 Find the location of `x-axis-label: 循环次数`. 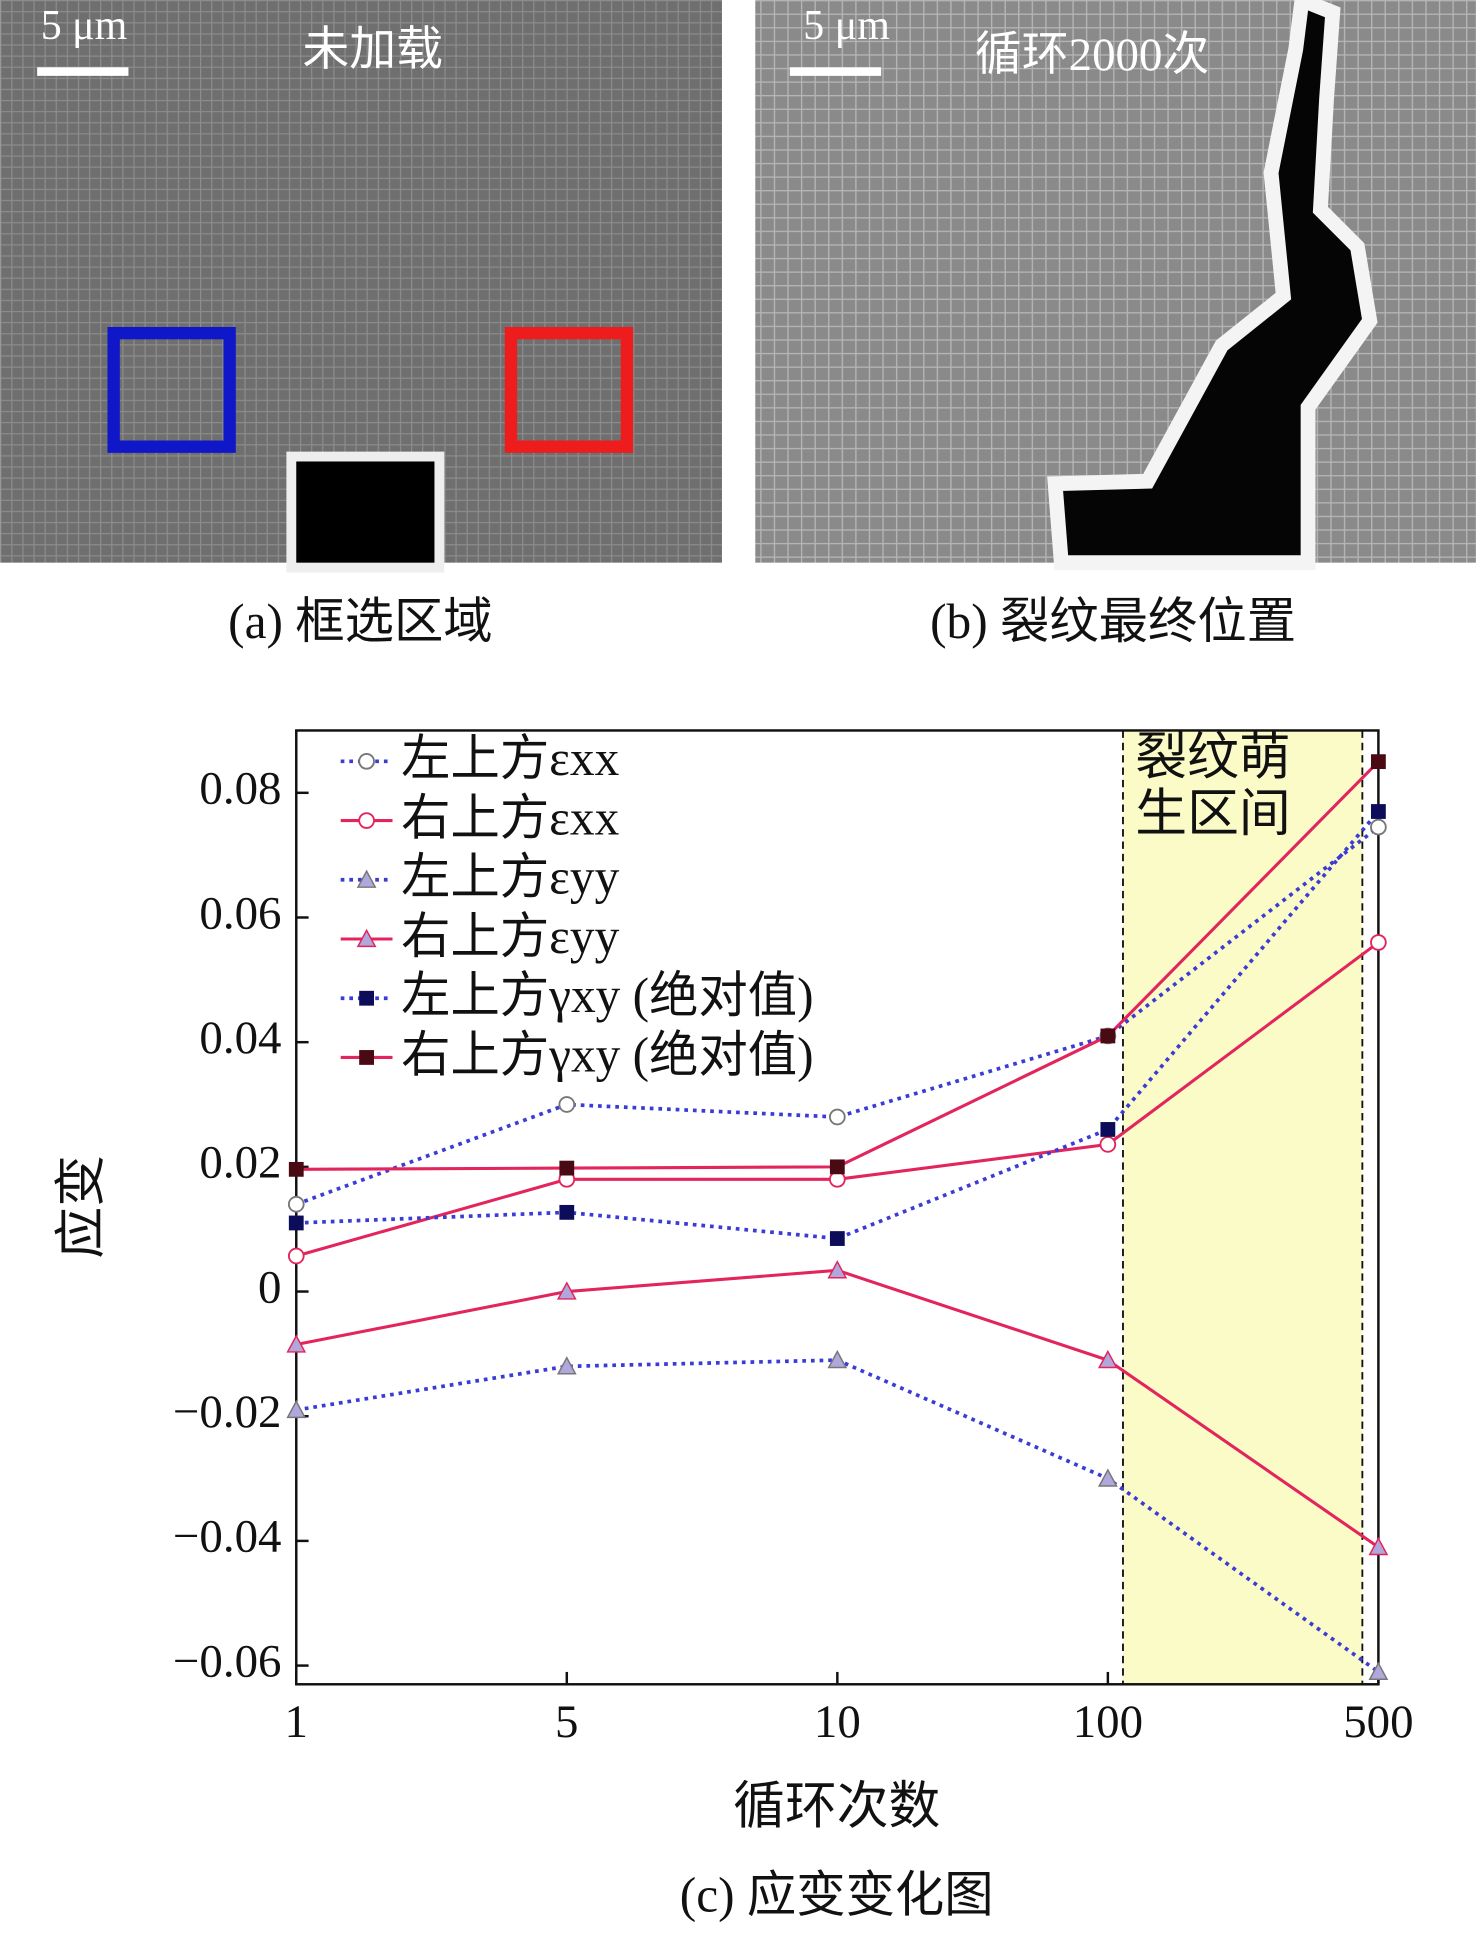

x-axis-label: 循环次数 is located at coordinates (836, 1806).